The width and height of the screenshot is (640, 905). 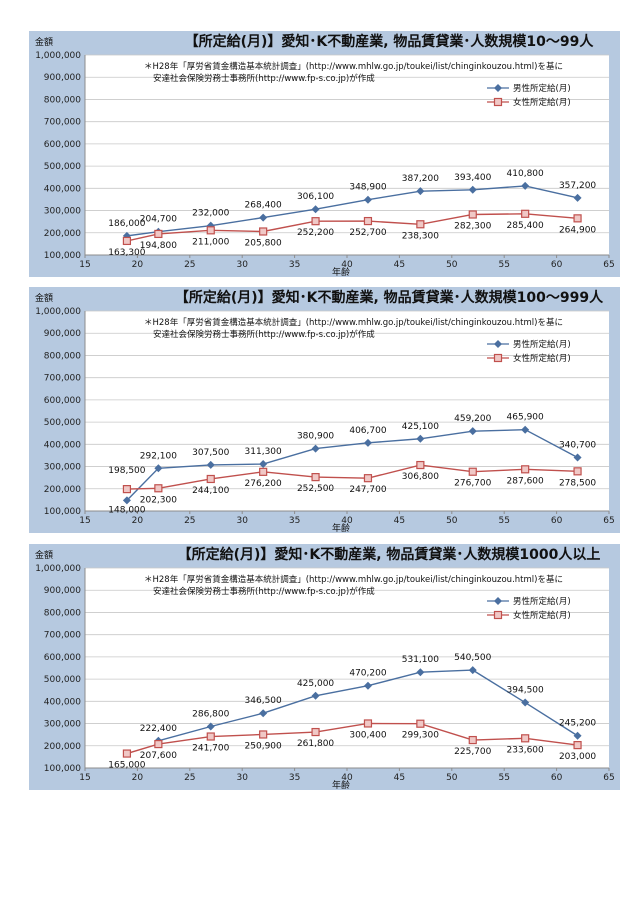 What do you see at coordinates (126, 510) in the screenshot?
I see `data-label: 148,000` at bounding box center [126, 510].